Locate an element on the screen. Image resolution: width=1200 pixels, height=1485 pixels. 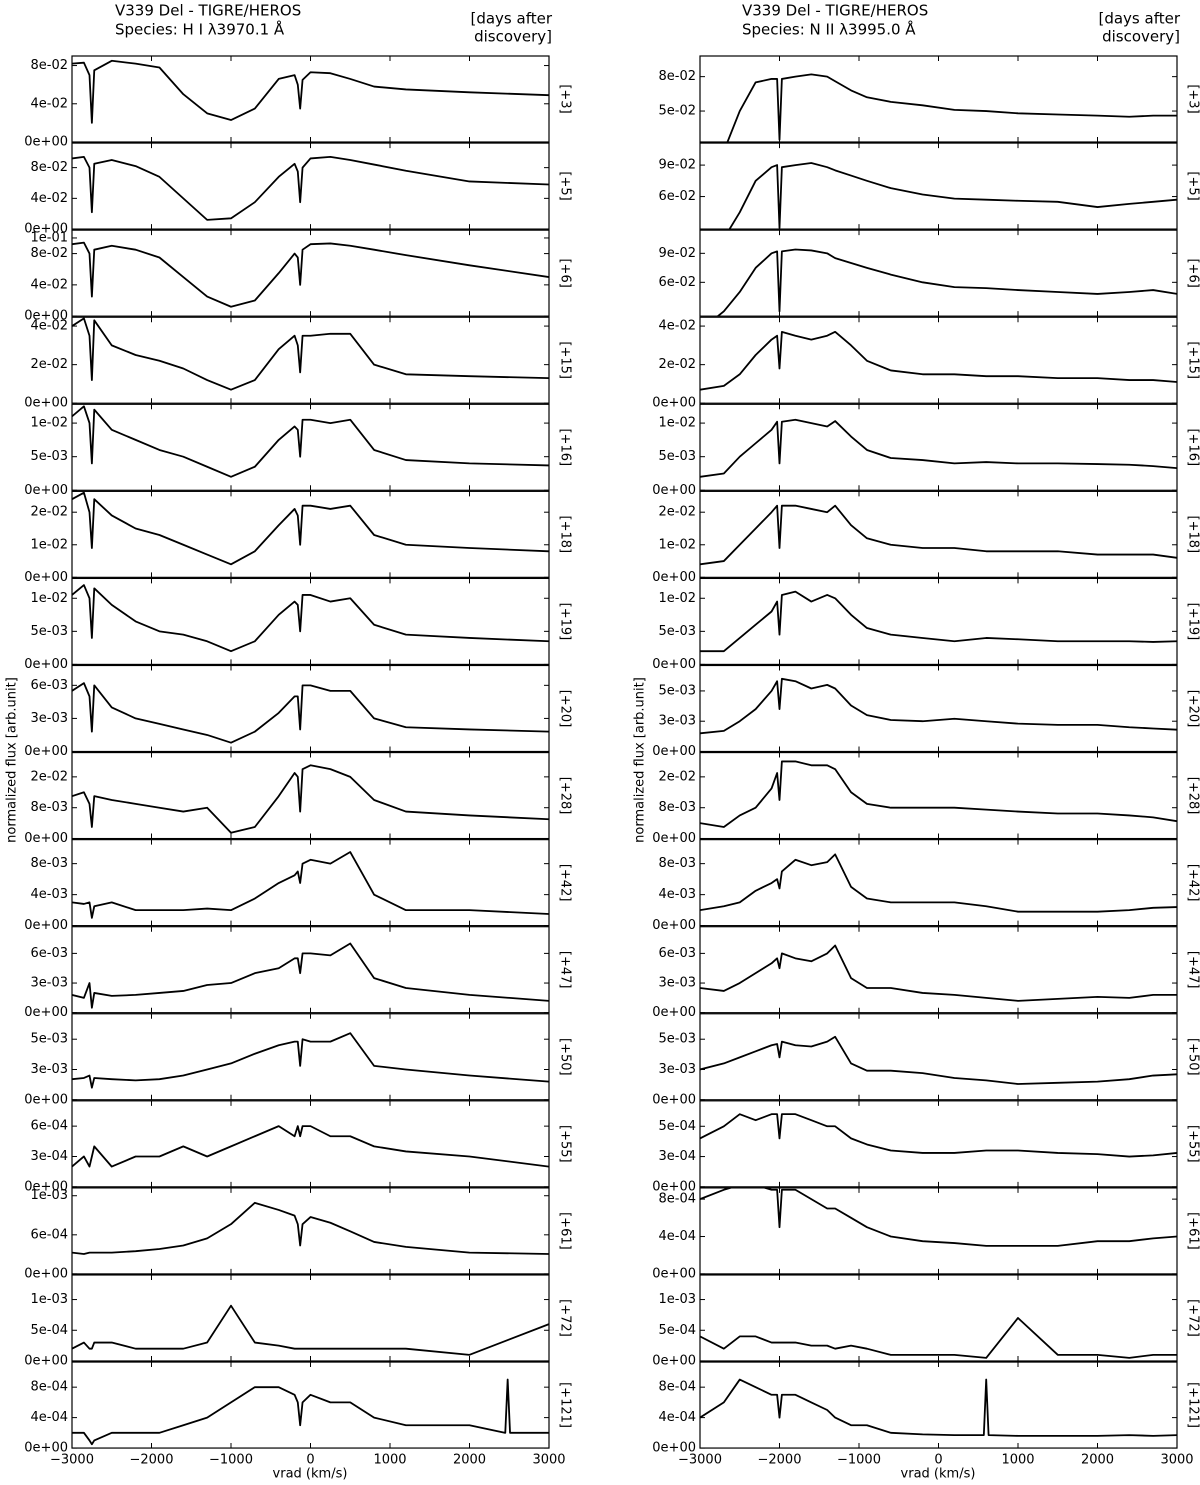
day-label: [+50] is located at coordinates (565, 1057).